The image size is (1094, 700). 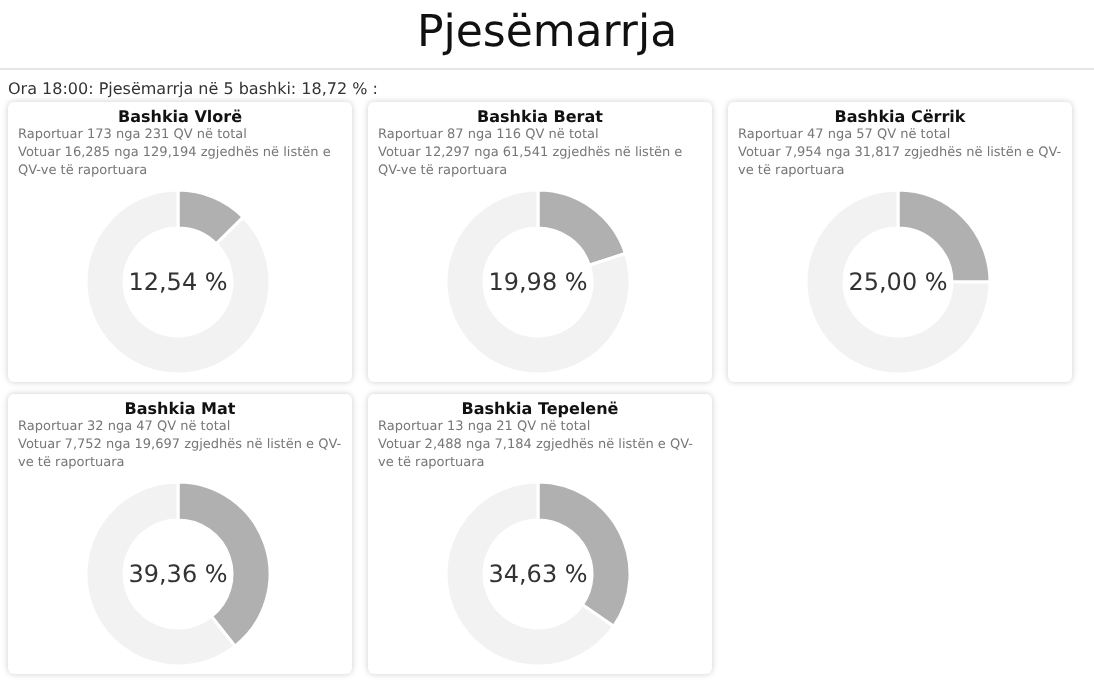 What do you see at coordinates (900, 117) in the screenshot?
I see `chart-title: Bashkia Cërrik` at bounding box center [900, 117].